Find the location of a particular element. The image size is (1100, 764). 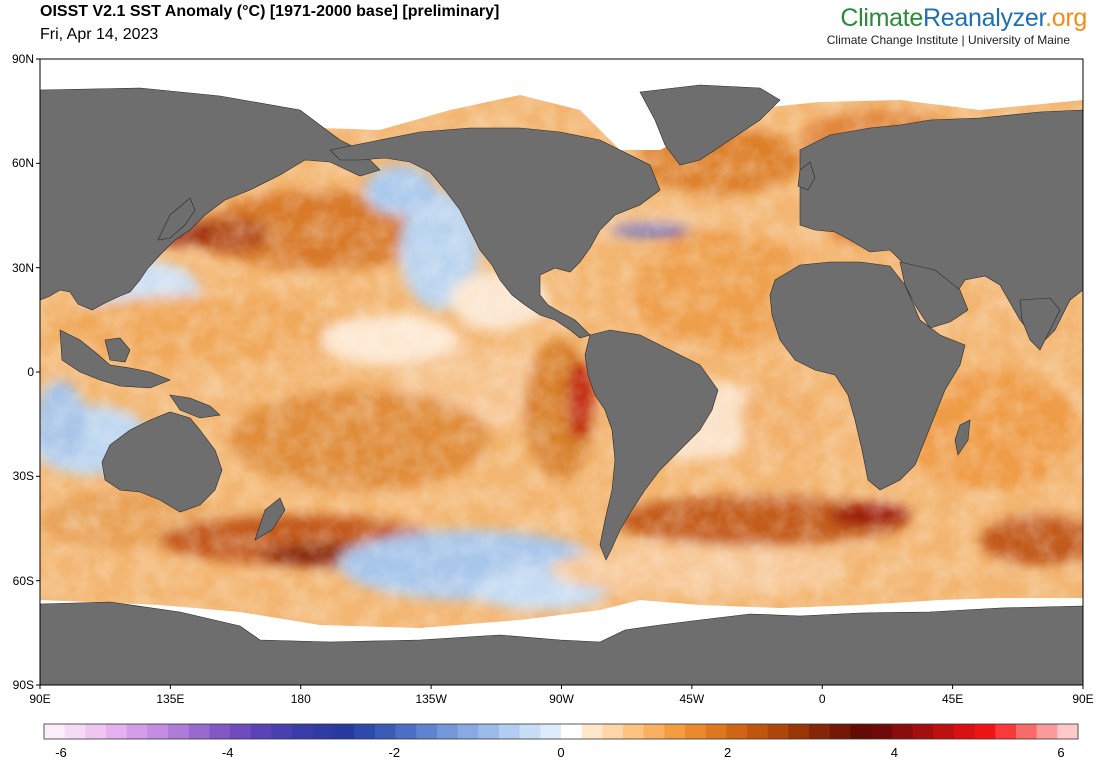

brand-part-climate: Climate is located at coordinates (882, 18).